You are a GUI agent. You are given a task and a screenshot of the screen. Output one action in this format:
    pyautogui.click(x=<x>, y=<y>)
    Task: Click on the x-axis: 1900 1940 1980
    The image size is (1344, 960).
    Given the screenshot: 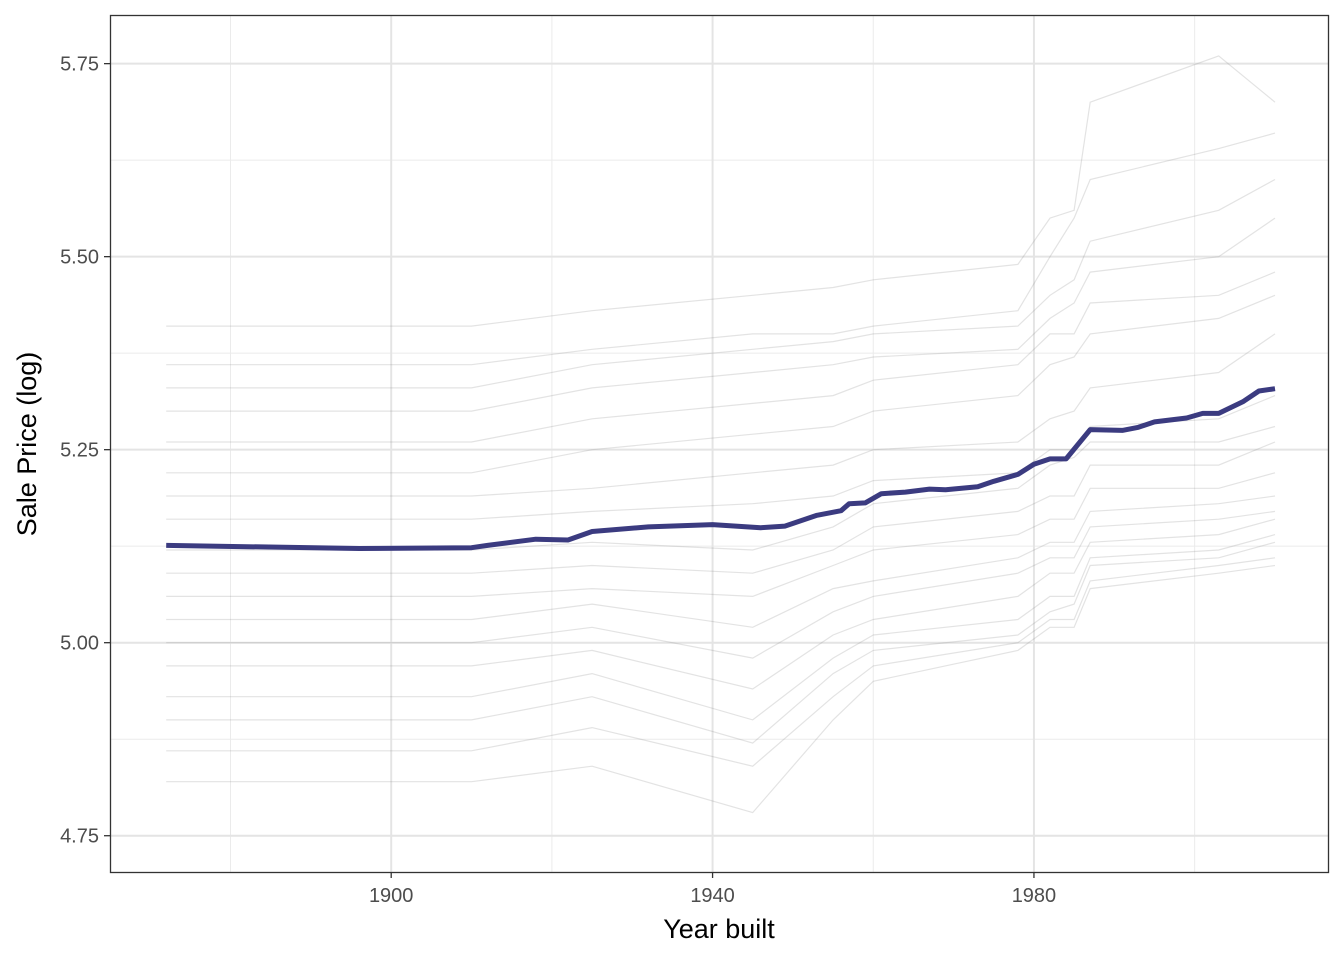 What is the action you would take?
    pyautogui.click(x=712, y=889)
    